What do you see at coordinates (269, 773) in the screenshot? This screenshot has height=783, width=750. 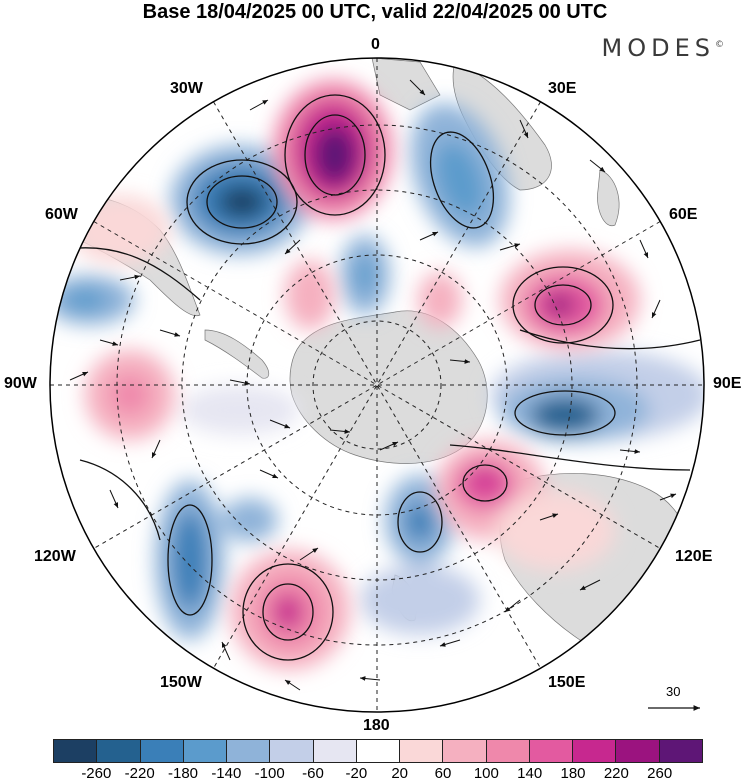 I see `colorbar-tick-label: -100` at bounding box center [269, 773].